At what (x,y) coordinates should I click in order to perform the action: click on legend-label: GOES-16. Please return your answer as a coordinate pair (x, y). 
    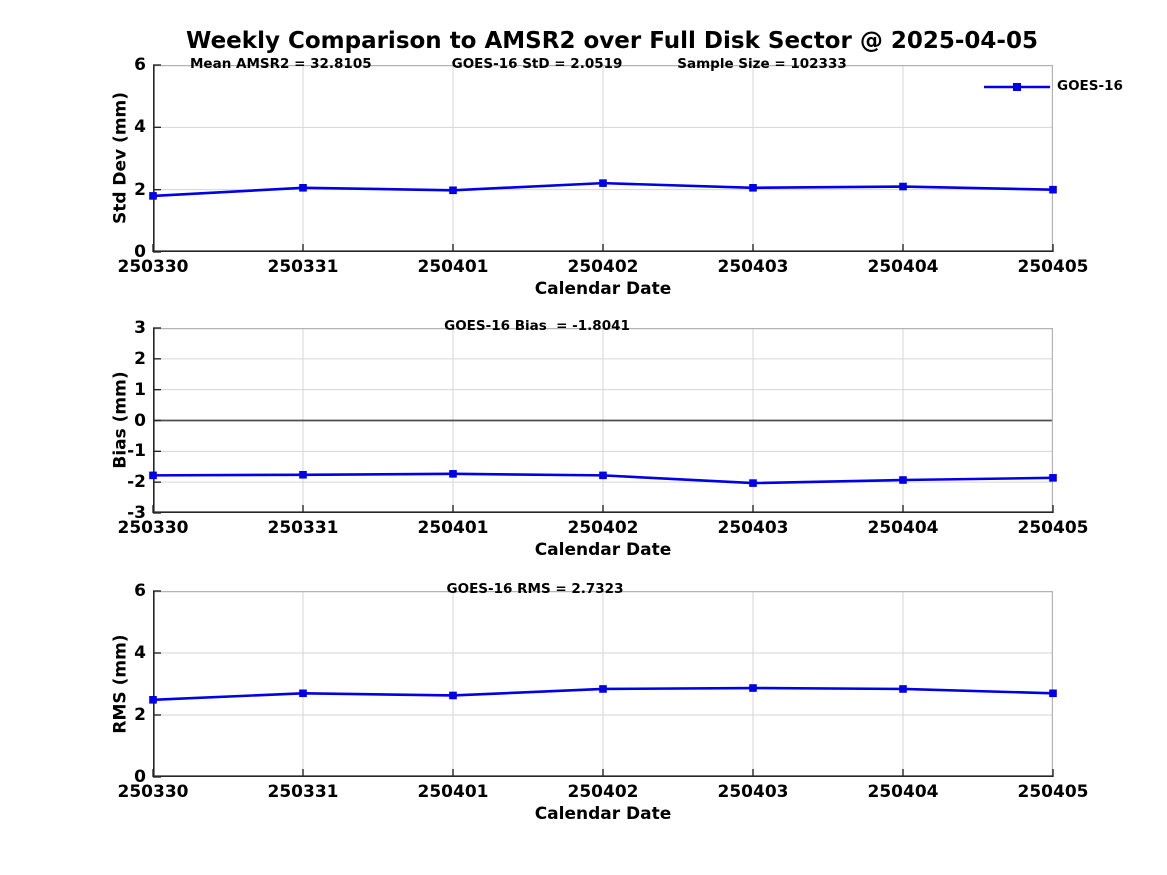
    Looking at the image, I should click on (1090, 86).